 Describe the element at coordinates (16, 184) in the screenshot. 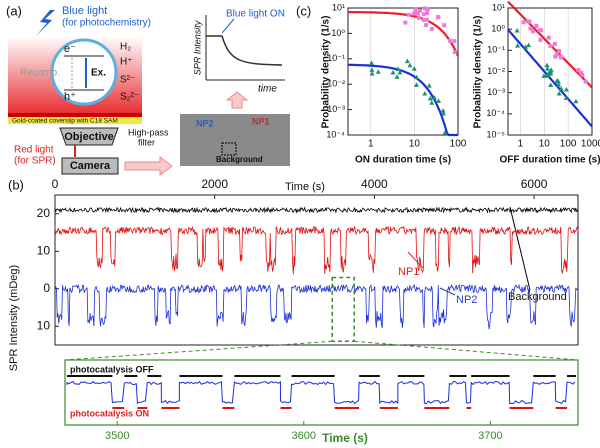

I see `panel-label: (b)` at that location.